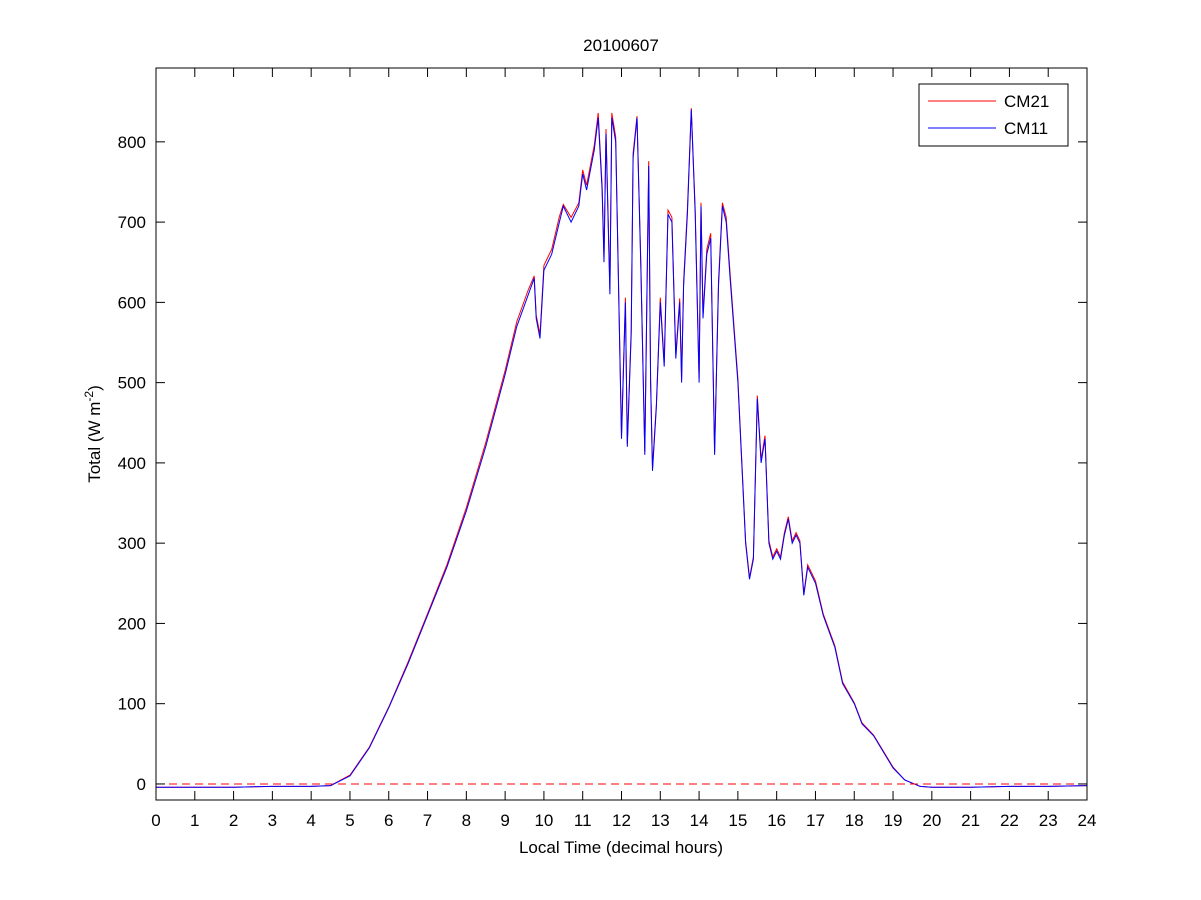 The image size is (1201, 900). I want to click on x-tick-label: 8, so click(466, 820).